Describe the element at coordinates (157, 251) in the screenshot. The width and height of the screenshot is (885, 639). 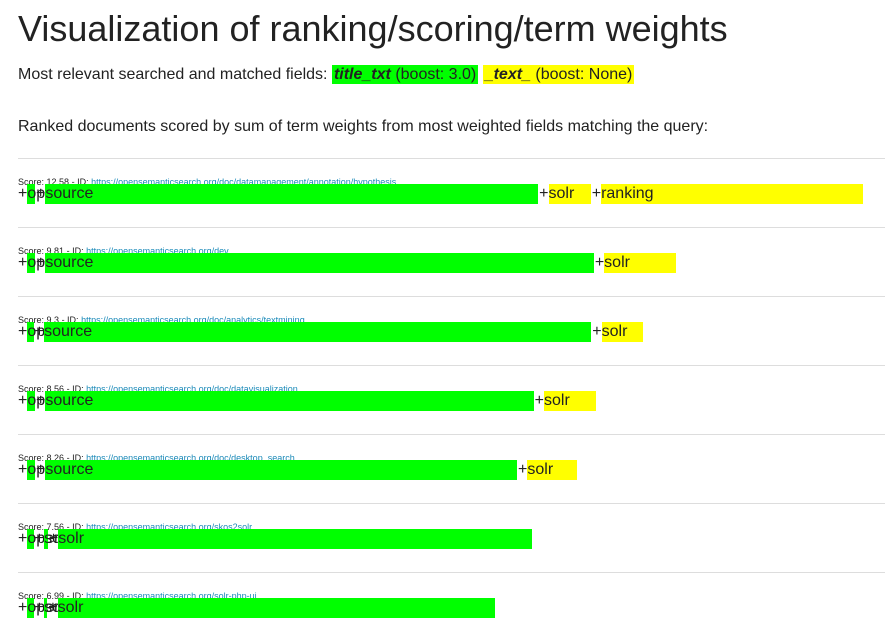
I see `document-link: https://opensemanticsearch.org/dev` at that location.